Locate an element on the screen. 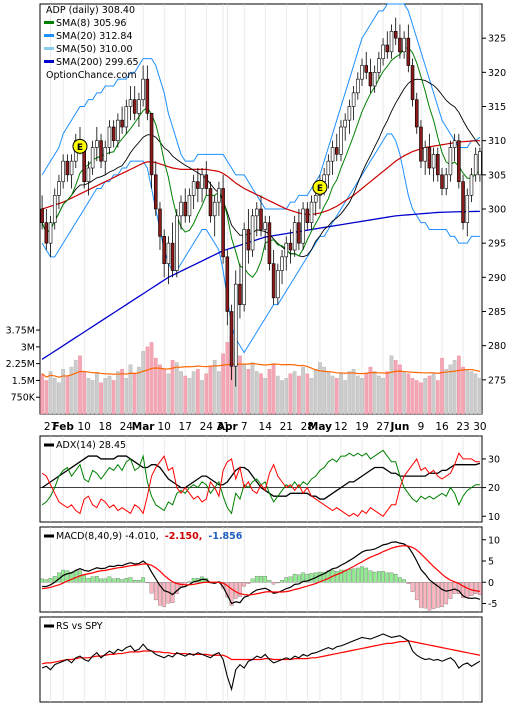  x-axis-label: Feb is located at coordinates (63, 427).